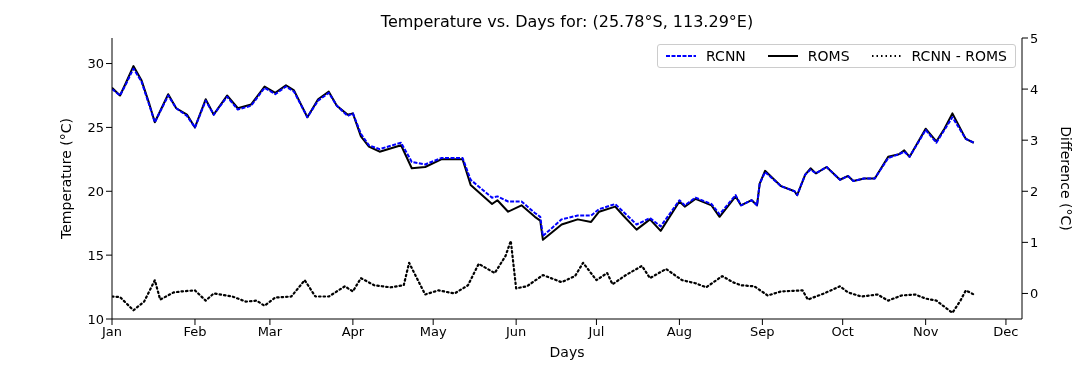 Image resolution: width=1080 pixels, height=381 pixels. Describe the element at coordinates (828, 56) in the screenshot. I see `legend-label: ROMS` at that location.